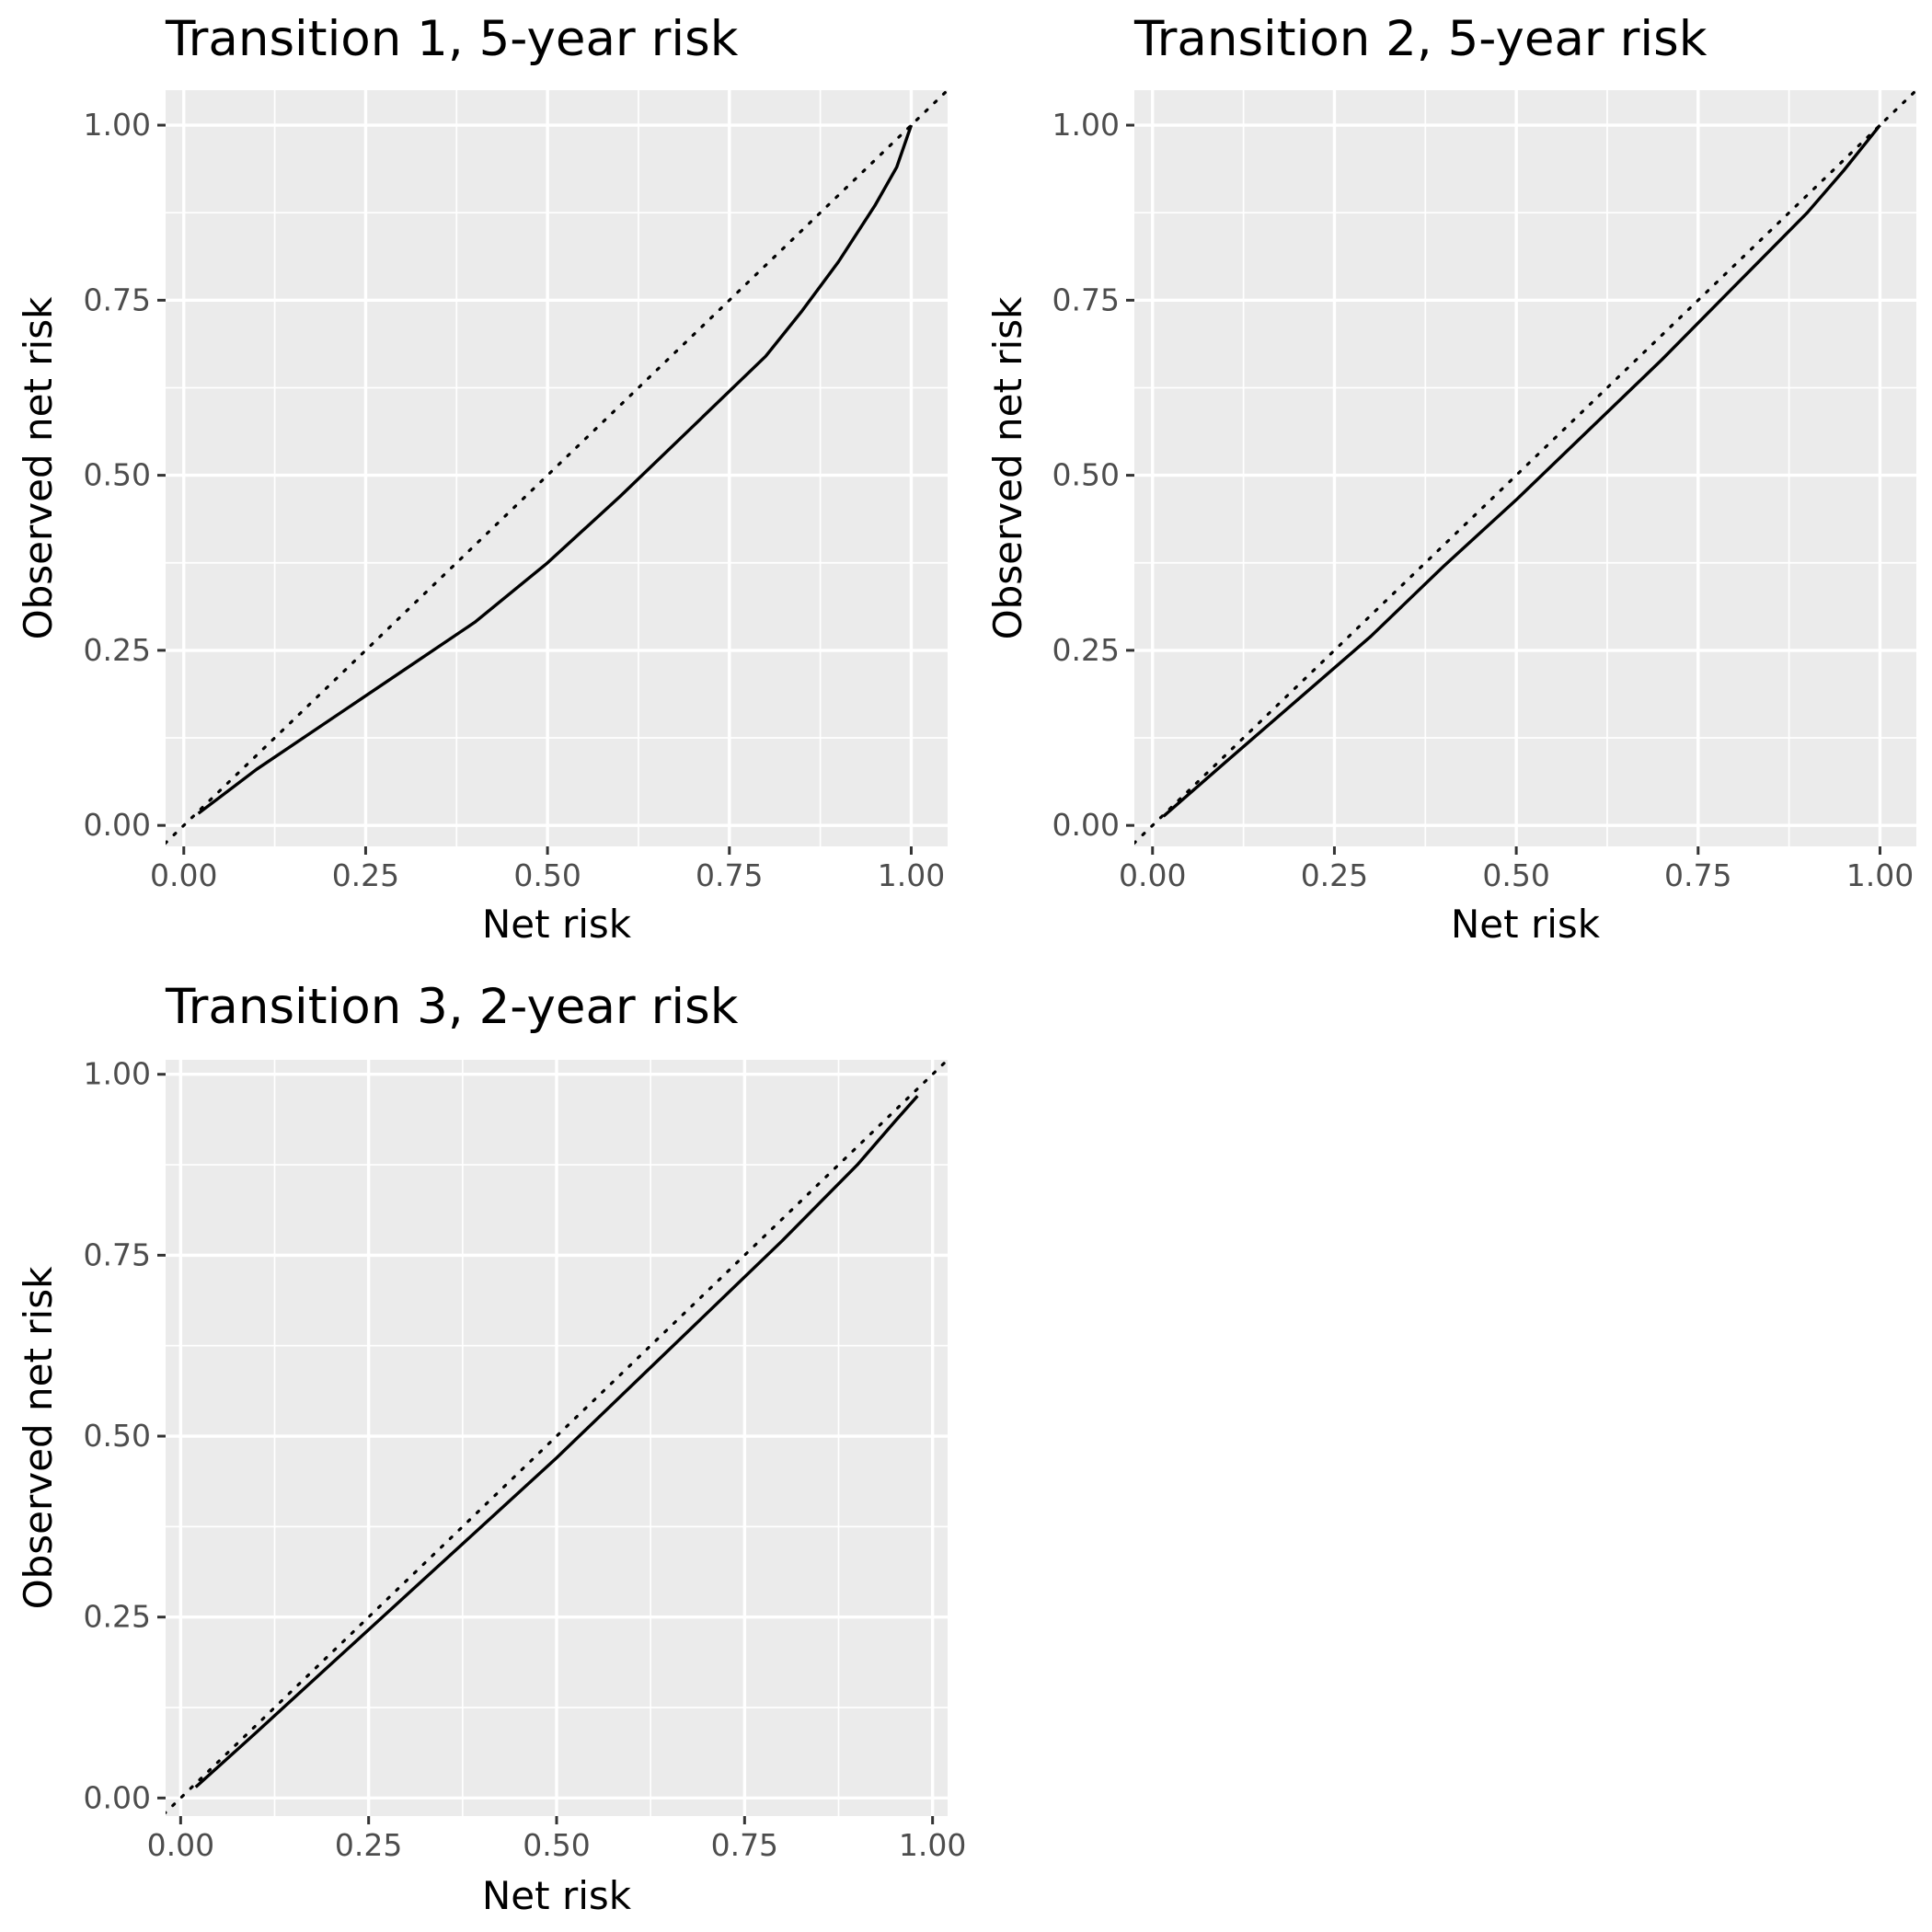 The width and height of the screenshot is (1932, 1932). Describe the element at coordinates (452, 1007) in the screenshot. I see `panel-title: Transition 3, 2-year risk` at that location.